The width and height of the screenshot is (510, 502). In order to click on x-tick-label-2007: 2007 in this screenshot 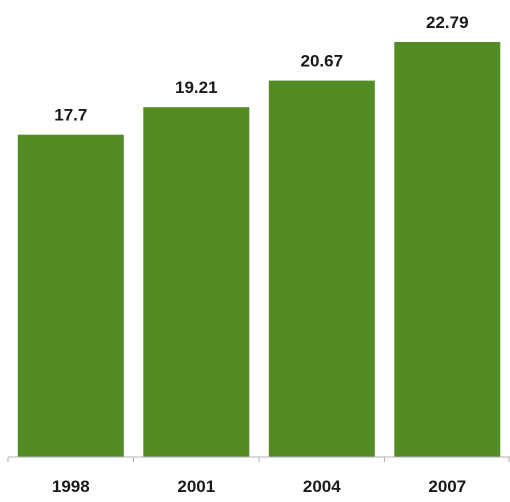, I will do `click(447, 486)`.